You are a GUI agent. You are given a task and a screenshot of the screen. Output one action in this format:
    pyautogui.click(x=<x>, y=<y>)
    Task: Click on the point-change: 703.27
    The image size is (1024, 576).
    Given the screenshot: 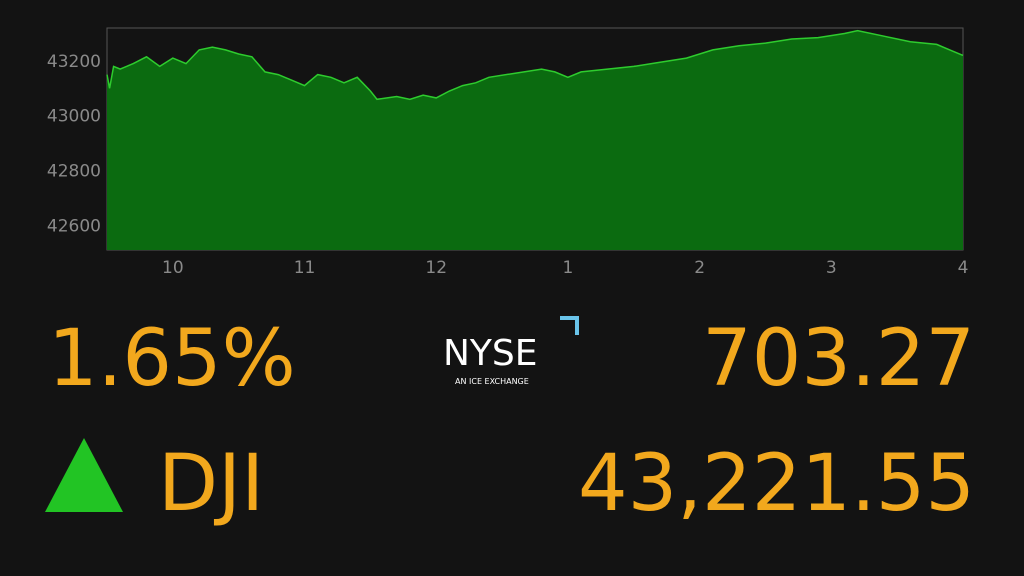 What is the action you would take?
    pyautogui.click(x=838, y=359)
    